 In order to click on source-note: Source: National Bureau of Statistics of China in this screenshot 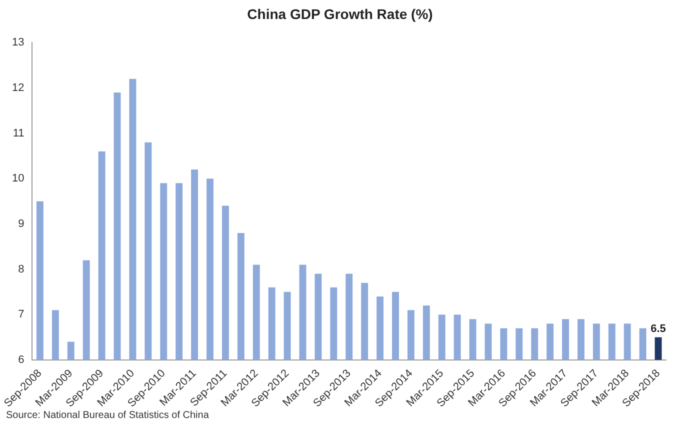, I will do `click(107, 415)`.